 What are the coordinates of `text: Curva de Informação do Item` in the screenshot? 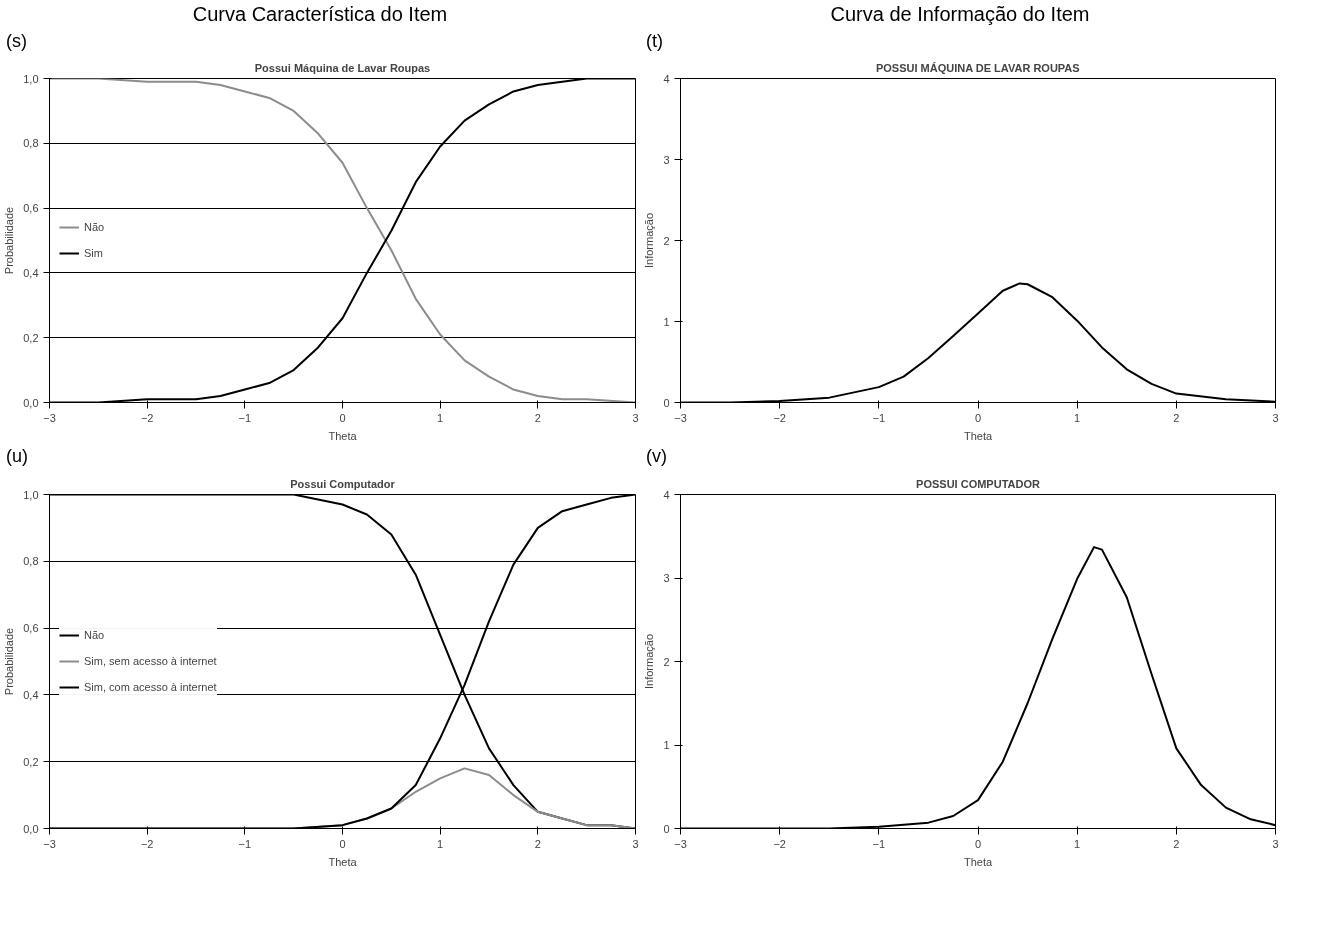 It's located at (960, 14).